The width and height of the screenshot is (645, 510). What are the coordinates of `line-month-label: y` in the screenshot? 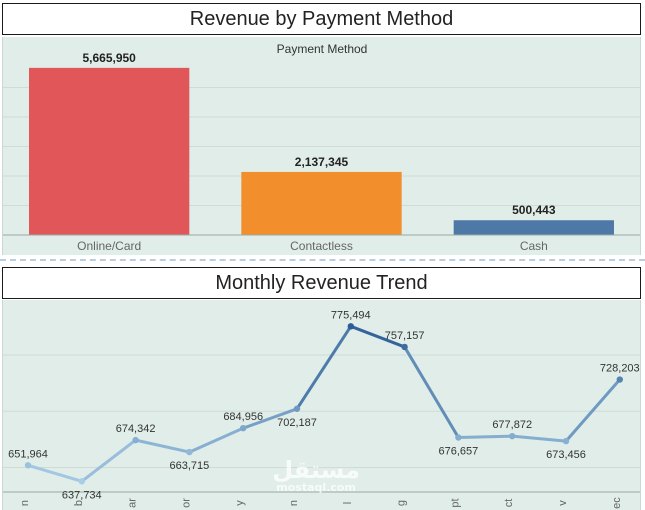 It's located at (240, 503).